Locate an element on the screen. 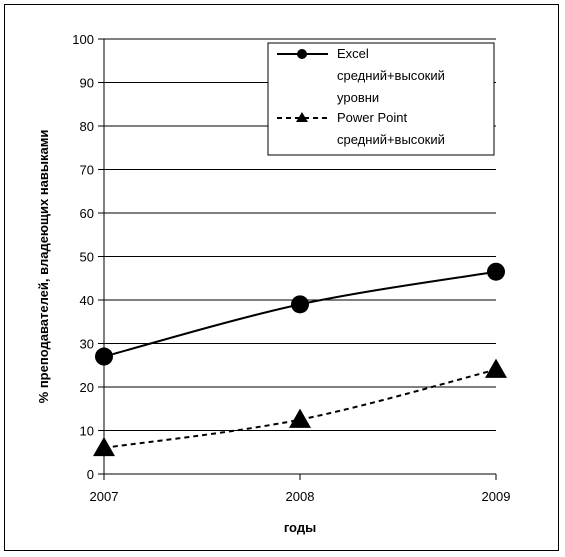 The image size is (565, 557). legend-box is located at coordinates (381, 99).